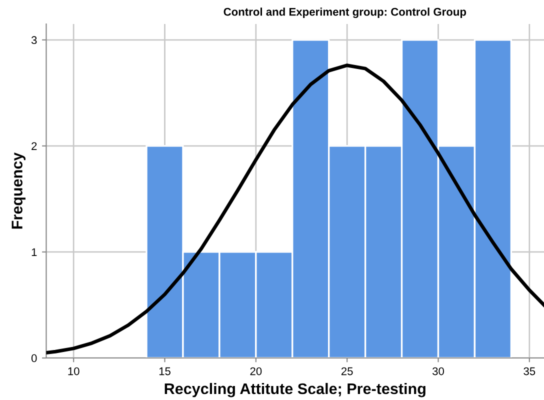  Describe the element at coordinates (347, 371) in the screenshot. I see `x-tick-label: 25` at that location.